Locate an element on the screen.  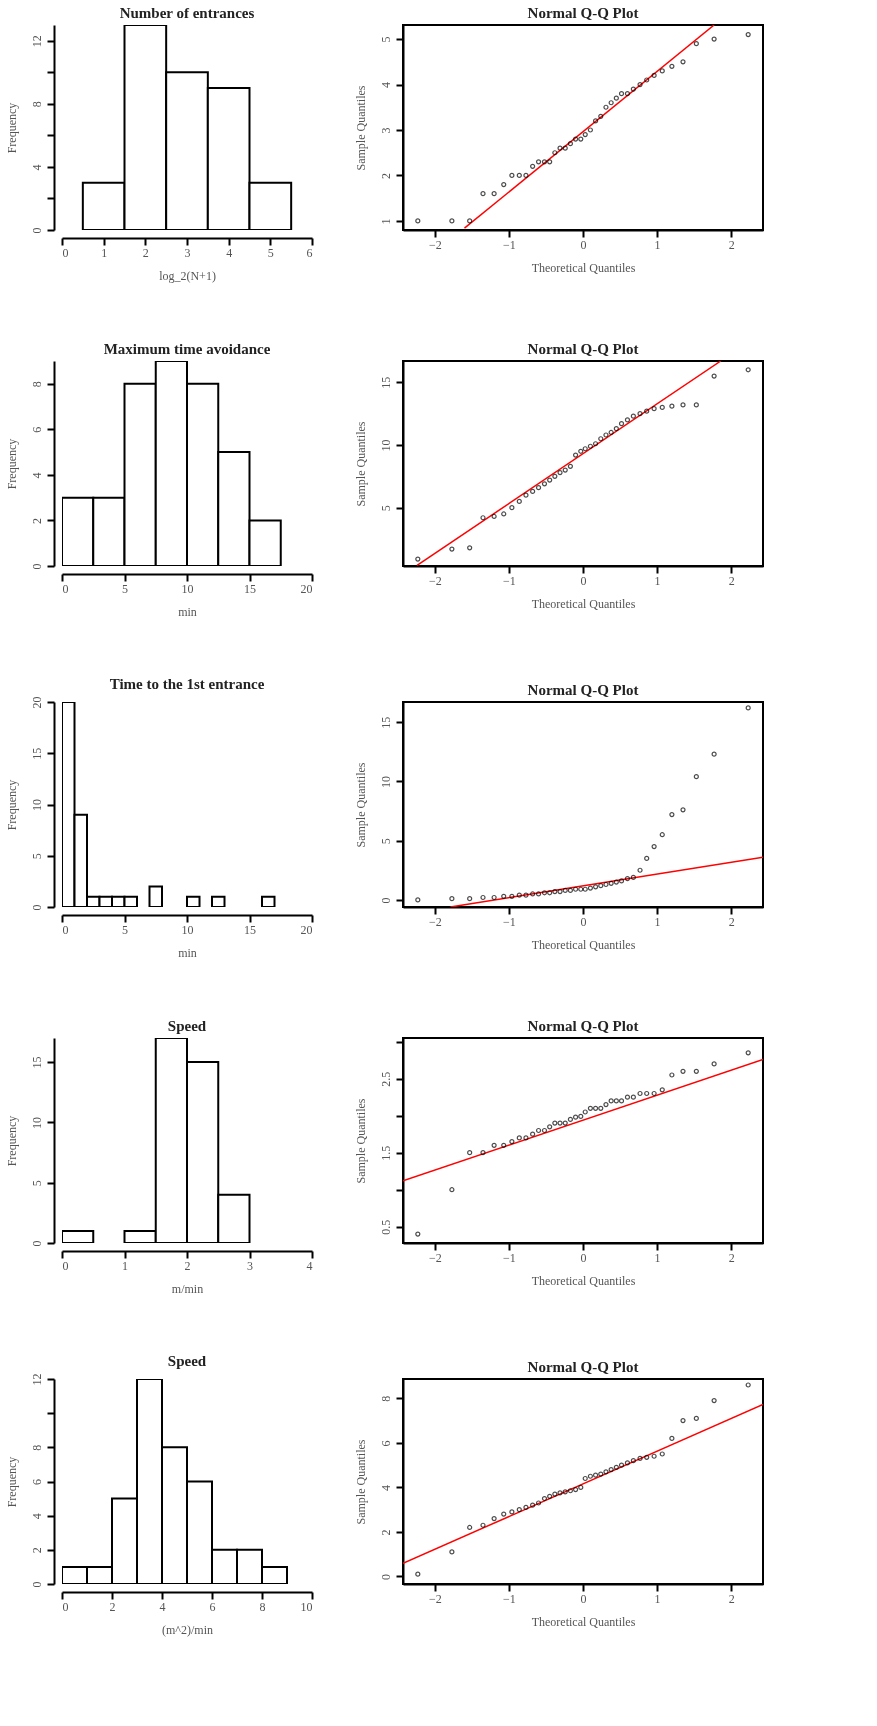
chart-title: Time to the 1st entrance is located at coordinates (187, 684).